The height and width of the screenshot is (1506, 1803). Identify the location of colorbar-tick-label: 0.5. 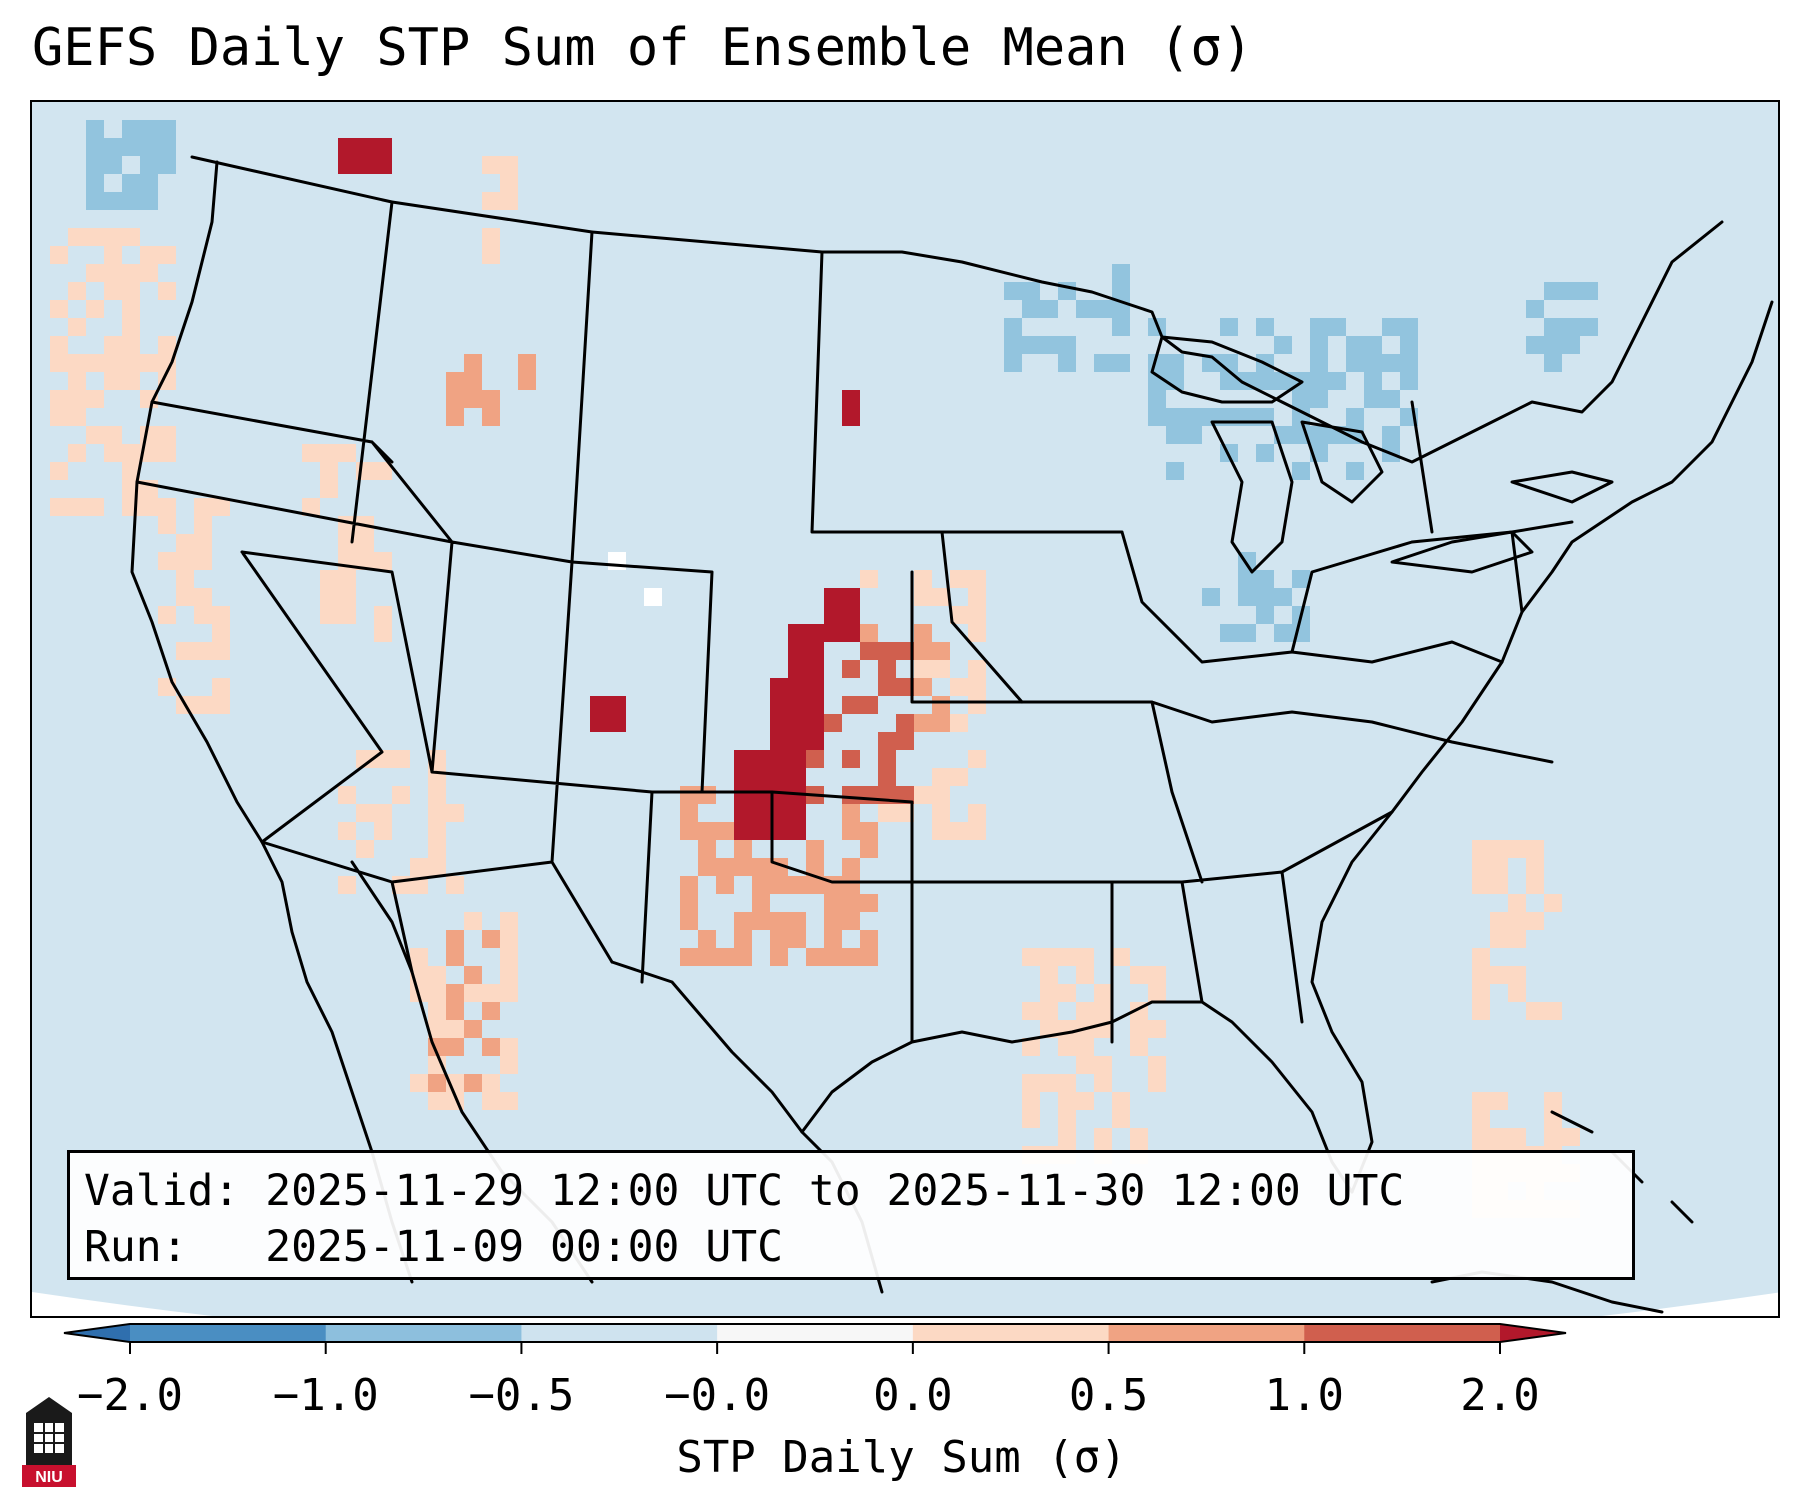
(1108, 1395).